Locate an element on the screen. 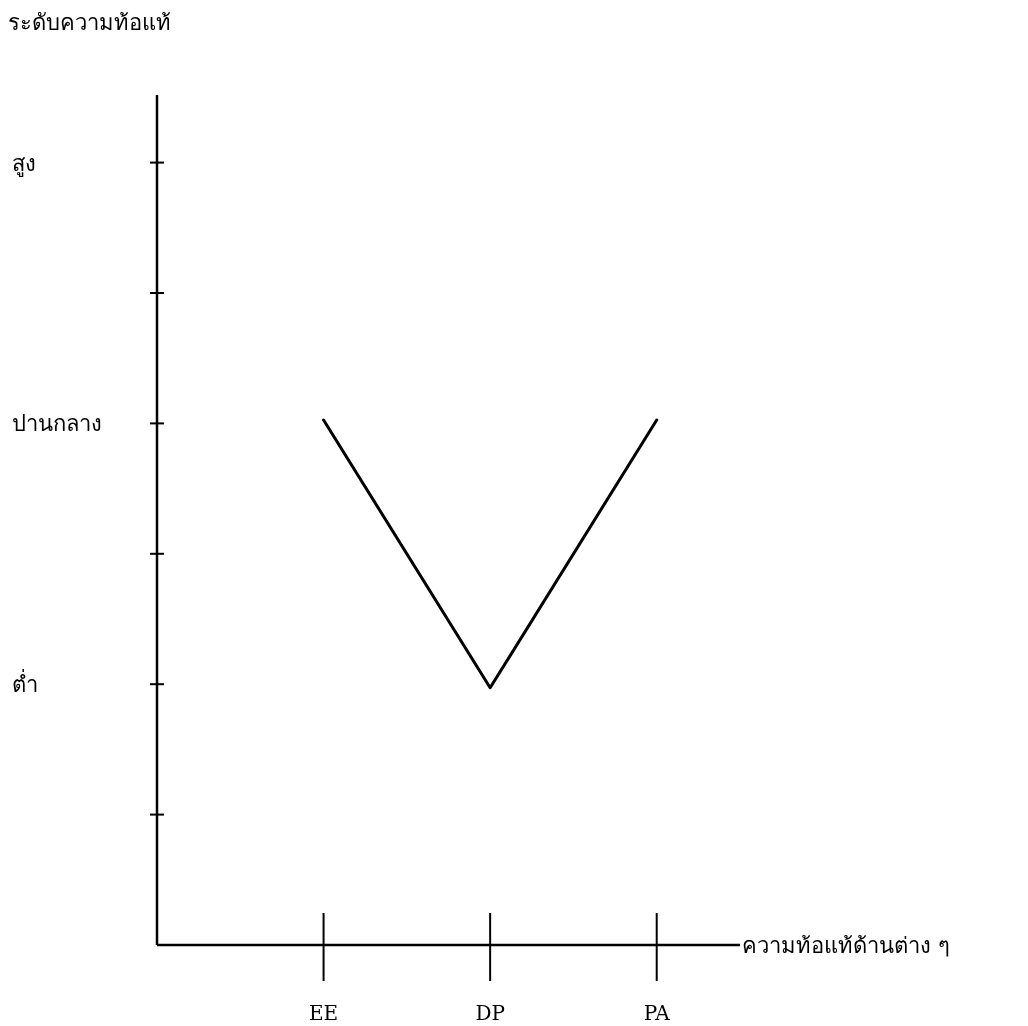  x-axis-title: ความท้อแท้ด้านต่าง ๆ is located at coordinates (846, 945).